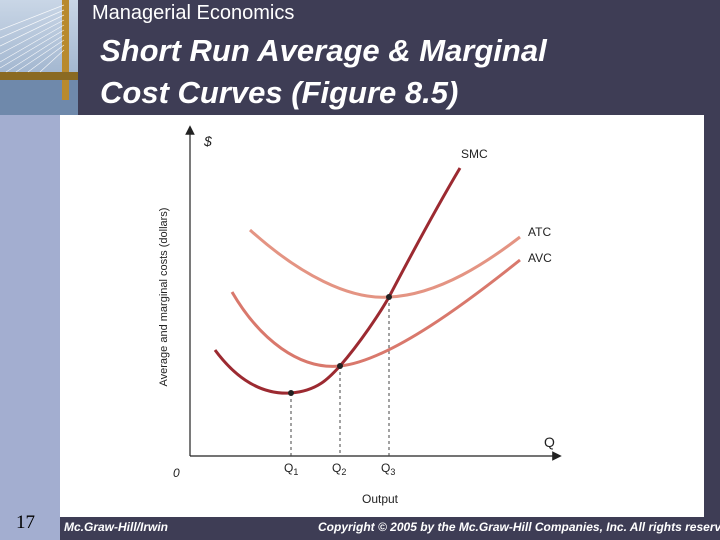  I want to click on min-point-avc, so click(340, 366).